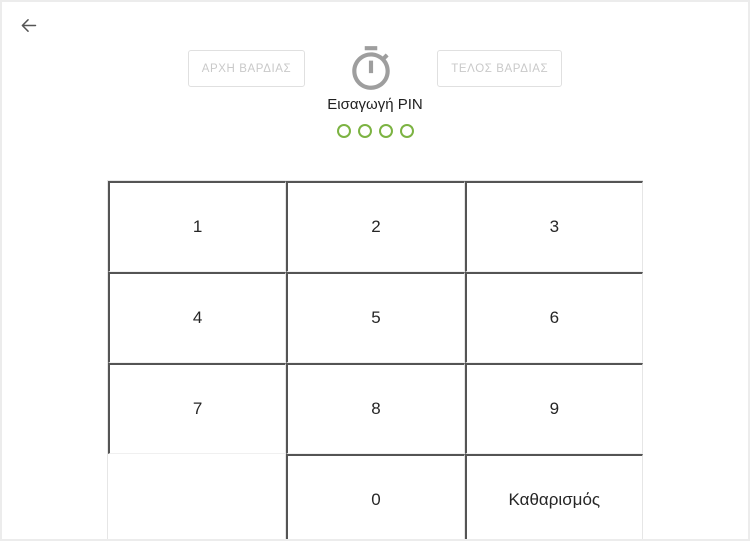 The image size is (750, 541). Describe the element at coordinates (553, 226) in the screenshot. I see `keypad-key-3: 3` at that location.